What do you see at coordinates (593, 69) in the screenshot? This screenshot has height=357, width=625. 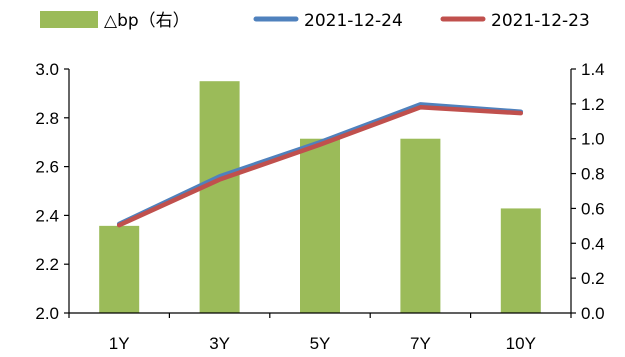 I see `right-tick-label: 1.4` at bounding box center [593, 69].